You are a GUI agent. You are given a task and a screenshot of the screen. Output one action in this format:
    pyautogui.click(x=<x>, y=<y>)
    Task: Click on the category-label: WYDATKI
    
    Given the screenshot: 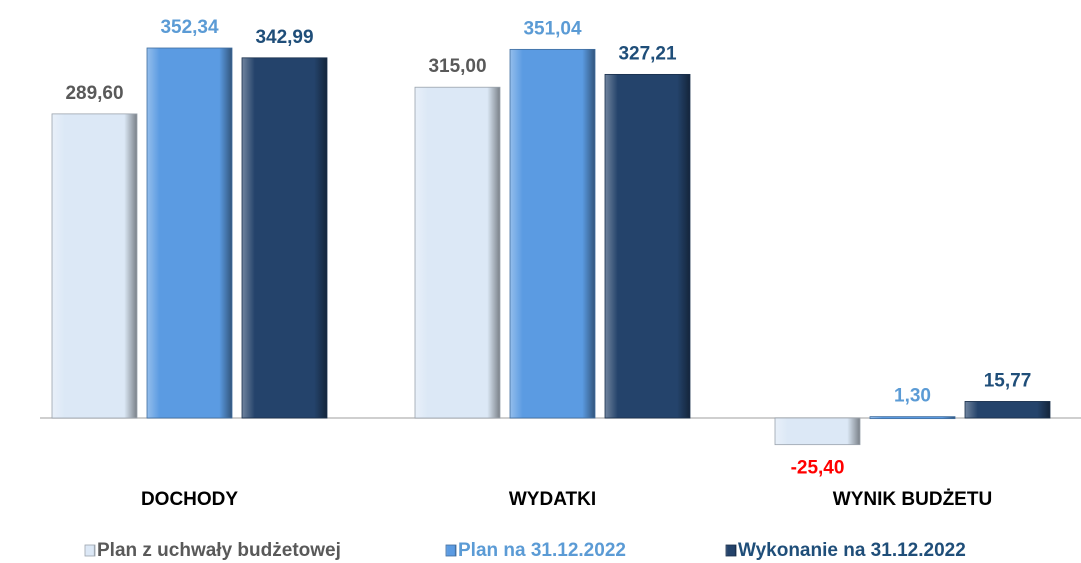 What is the action you would take?
    pyautogui.click(x=552, y=499)
    